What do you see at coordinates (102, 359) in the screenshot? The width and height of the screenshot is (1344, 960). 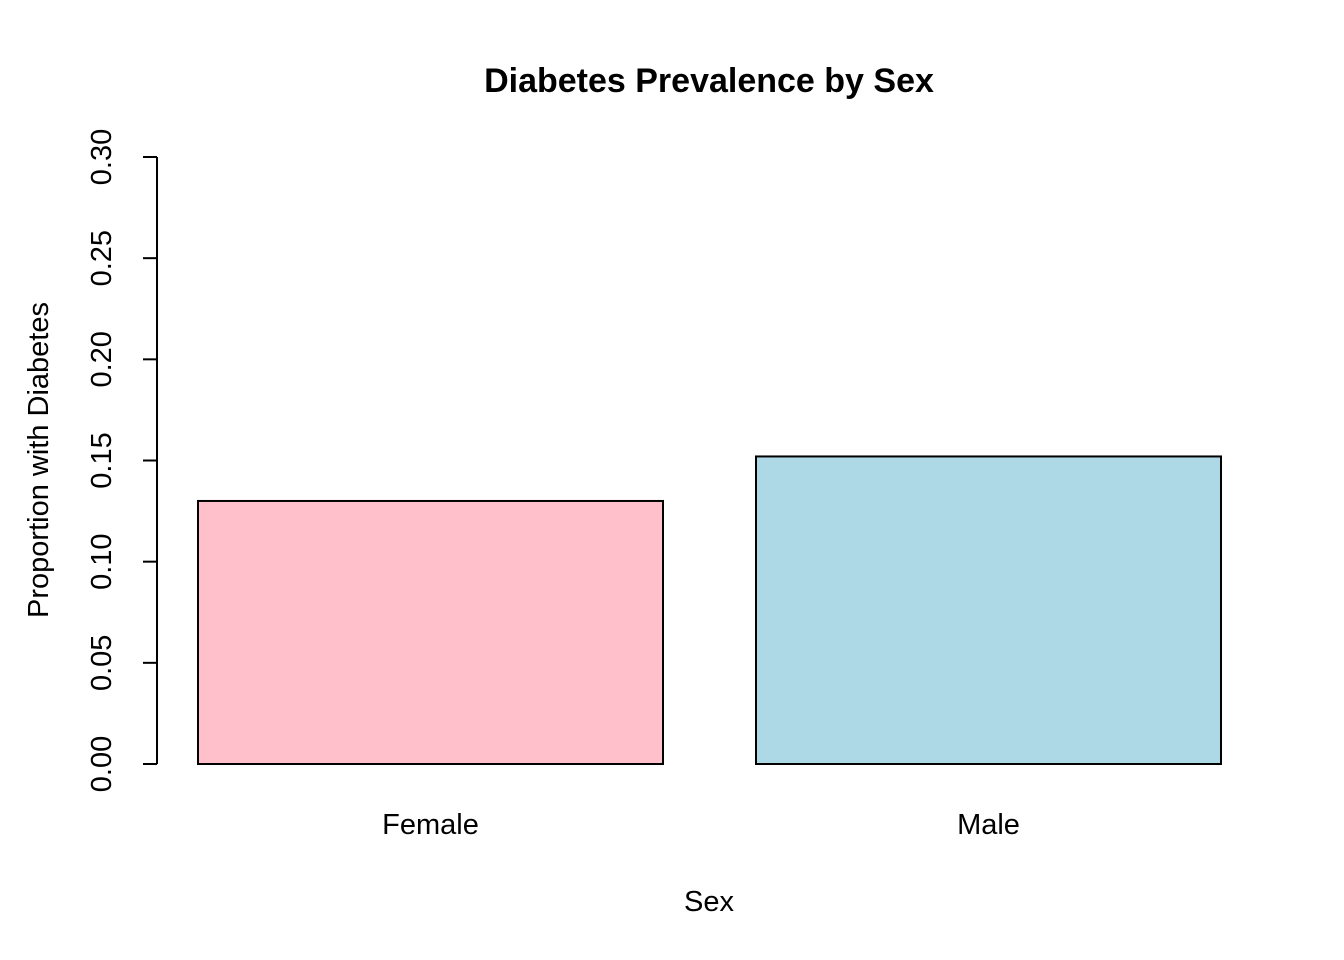 I see `y-tick-label: 0.20` at bounding box center [102, 359].